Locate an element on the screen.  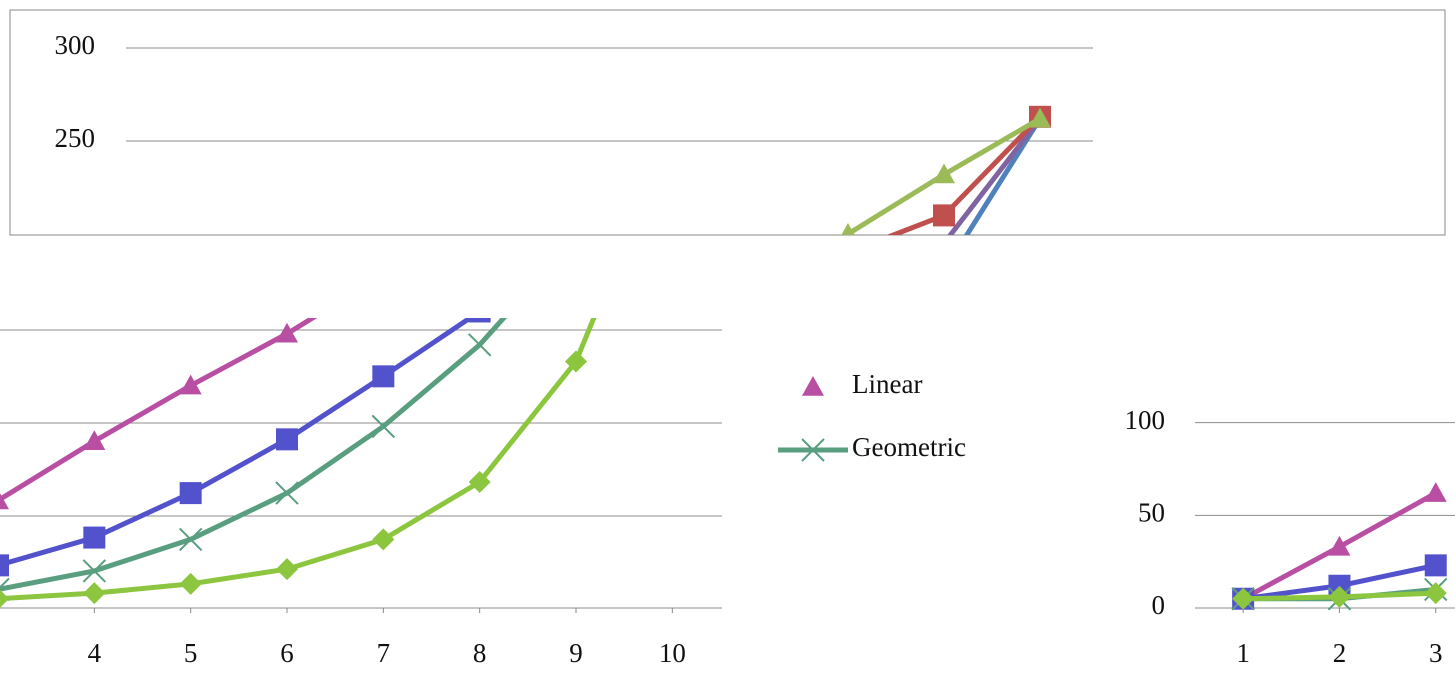
y-tick-label: 300 is located at coordinates (75, 45).